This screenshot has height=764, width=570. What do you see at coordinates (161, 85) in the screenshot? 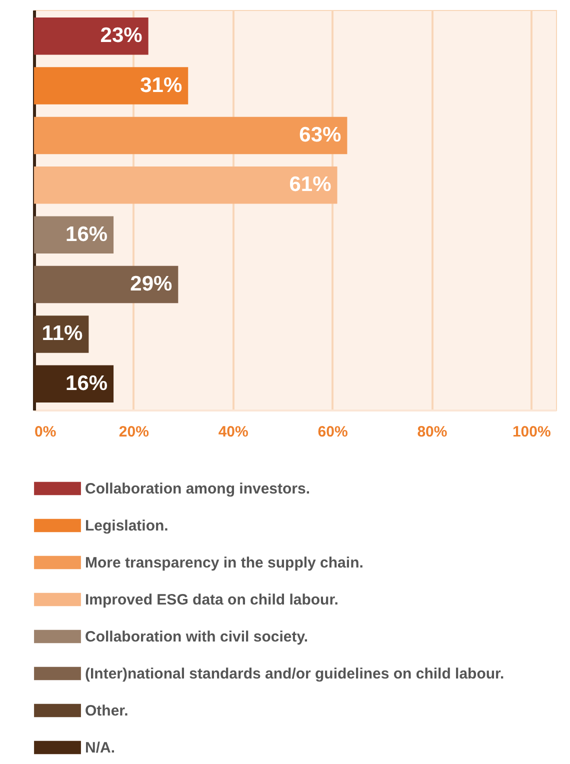
I see `data-label: 31%` at bounding box center [161, 85].